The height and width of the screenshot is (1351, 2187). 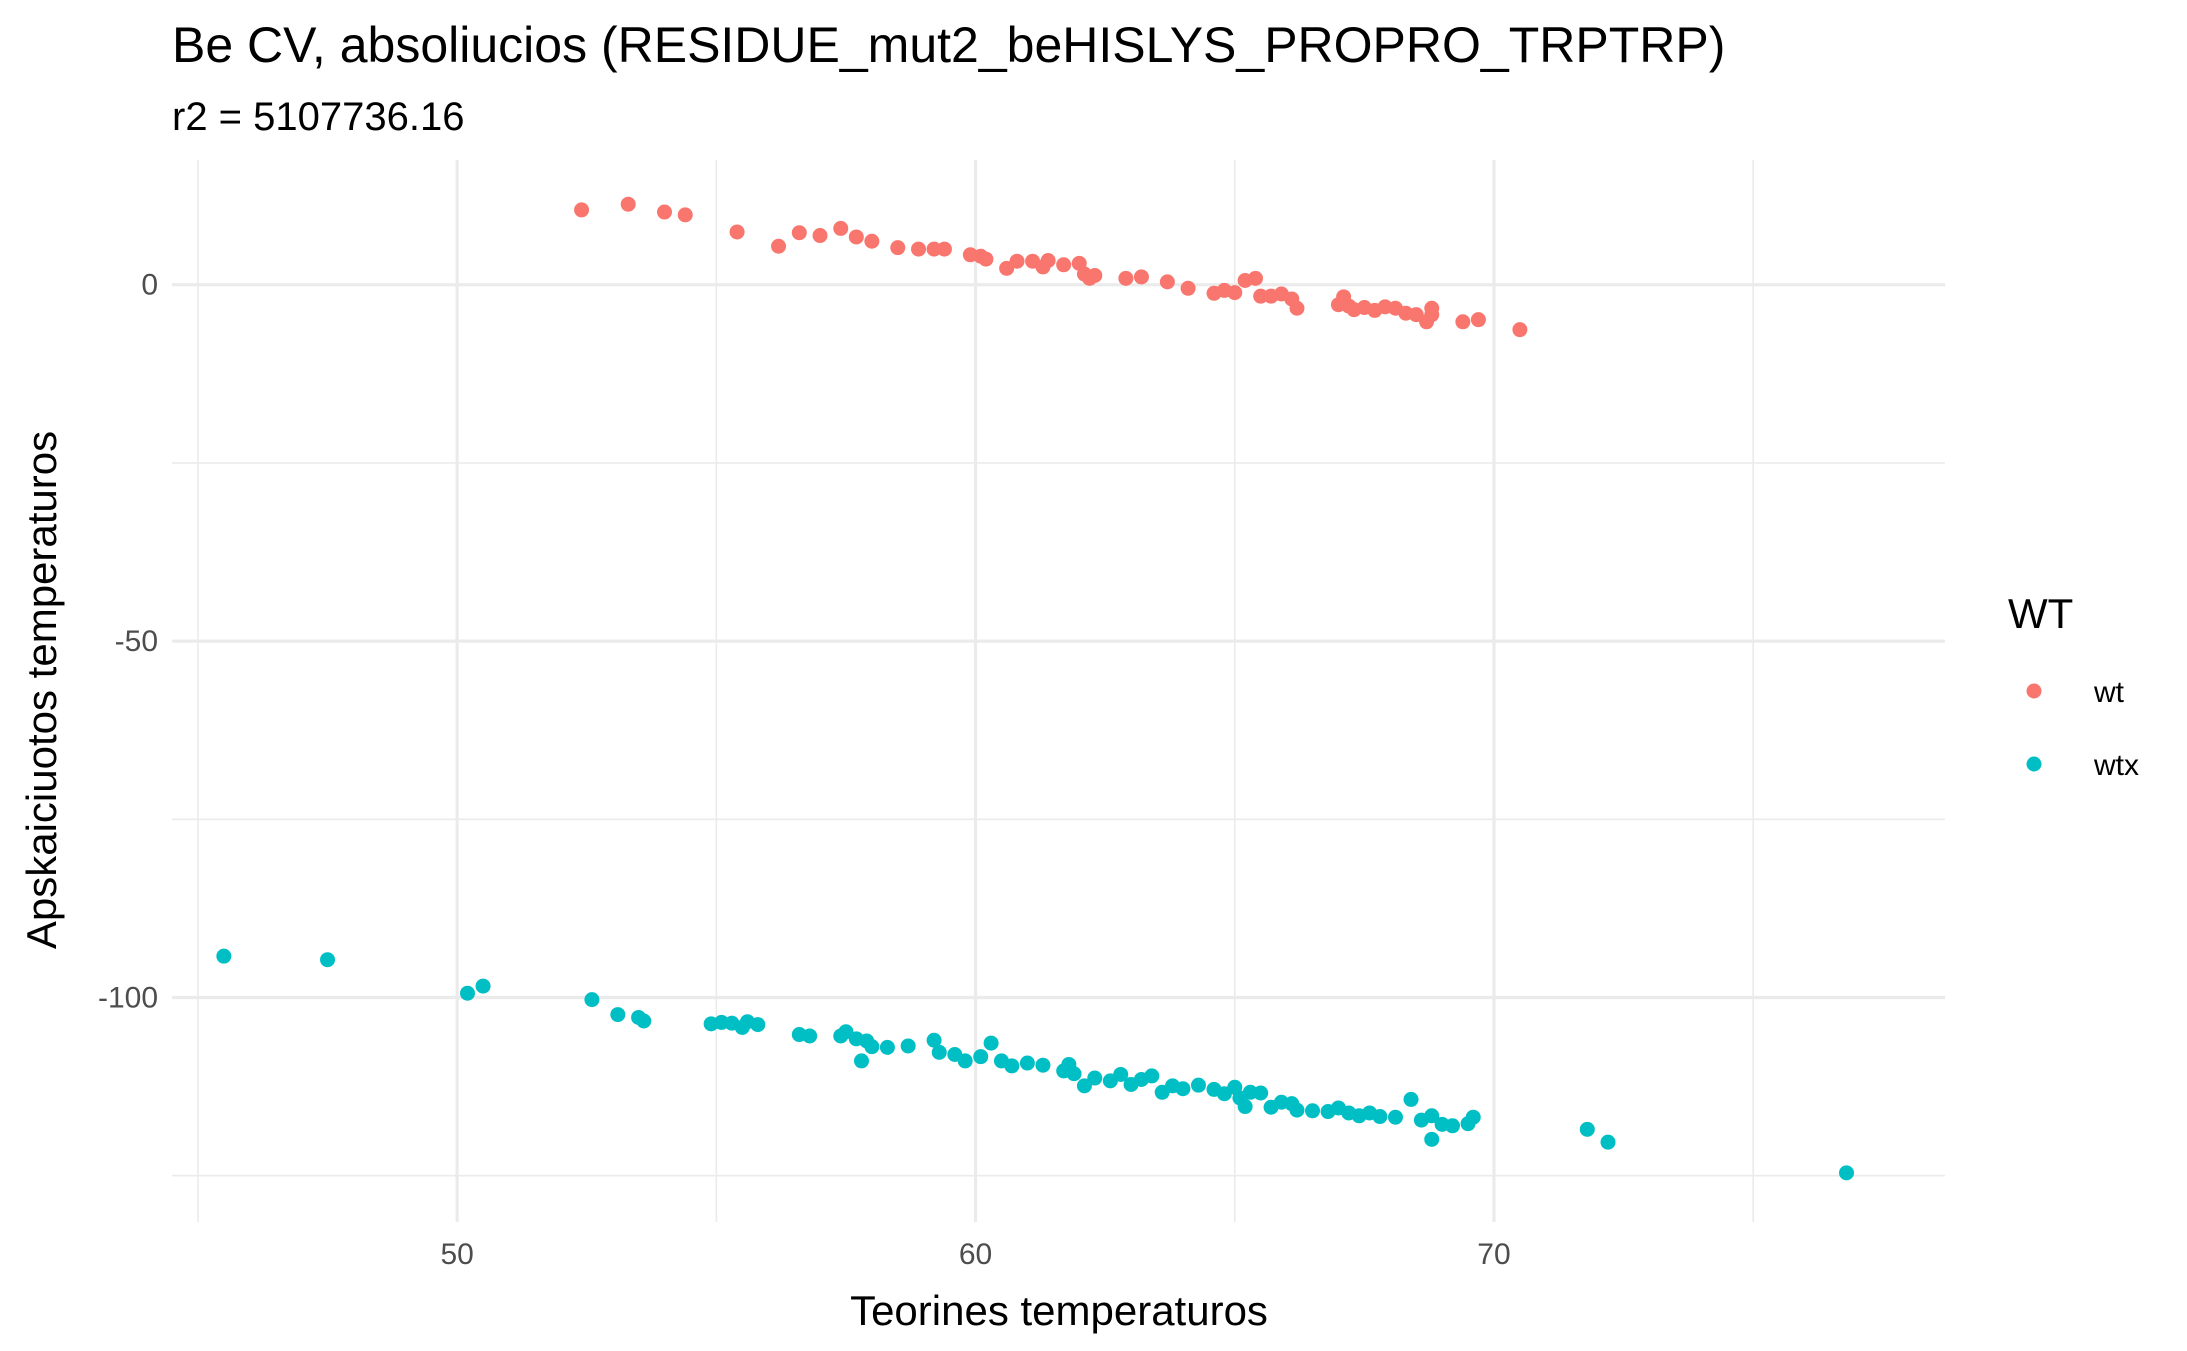 What do you see at coordinates (318, 117) in the screenshot?
I see `chart-subtitle: r2 = 5107736.16` at bounding box center [318, 117].